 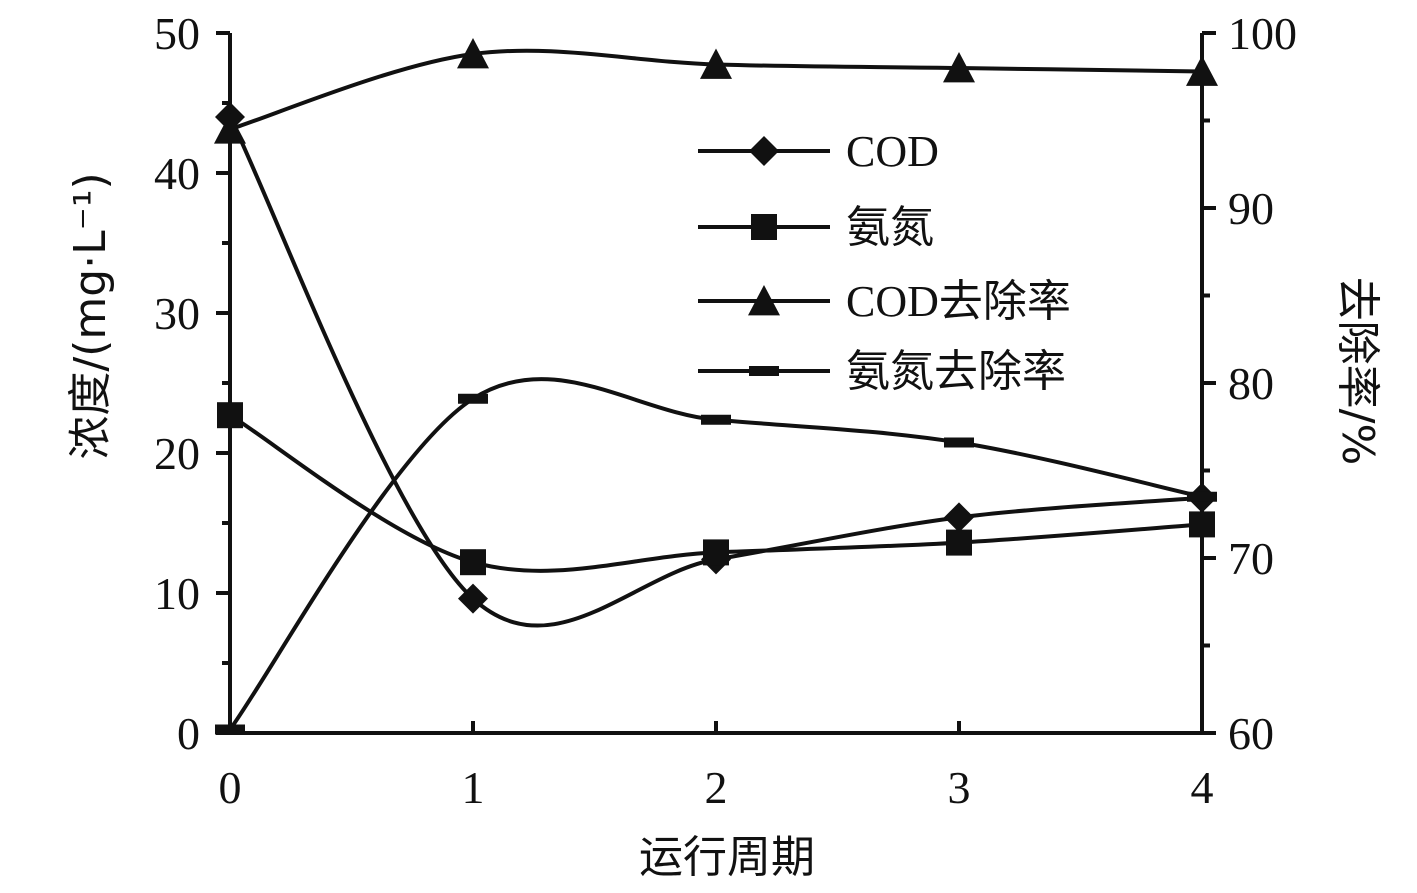 What do you see at coordinates (764, 371) in the screenshot?
I see `legend-marker-dash` at bounding box center [764, 371].